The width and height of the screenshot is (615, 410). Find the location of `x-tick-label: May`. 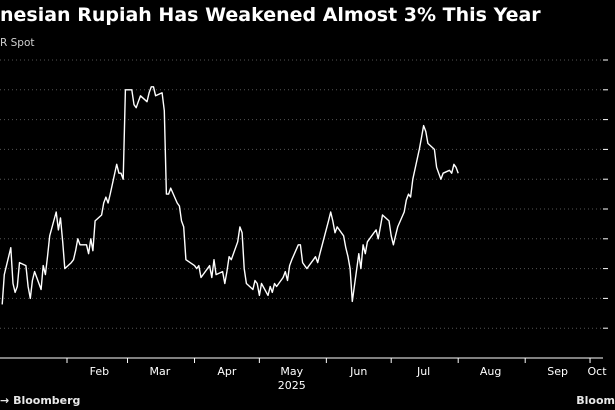

x-tick-label: May is located at coordinates (291, 371).